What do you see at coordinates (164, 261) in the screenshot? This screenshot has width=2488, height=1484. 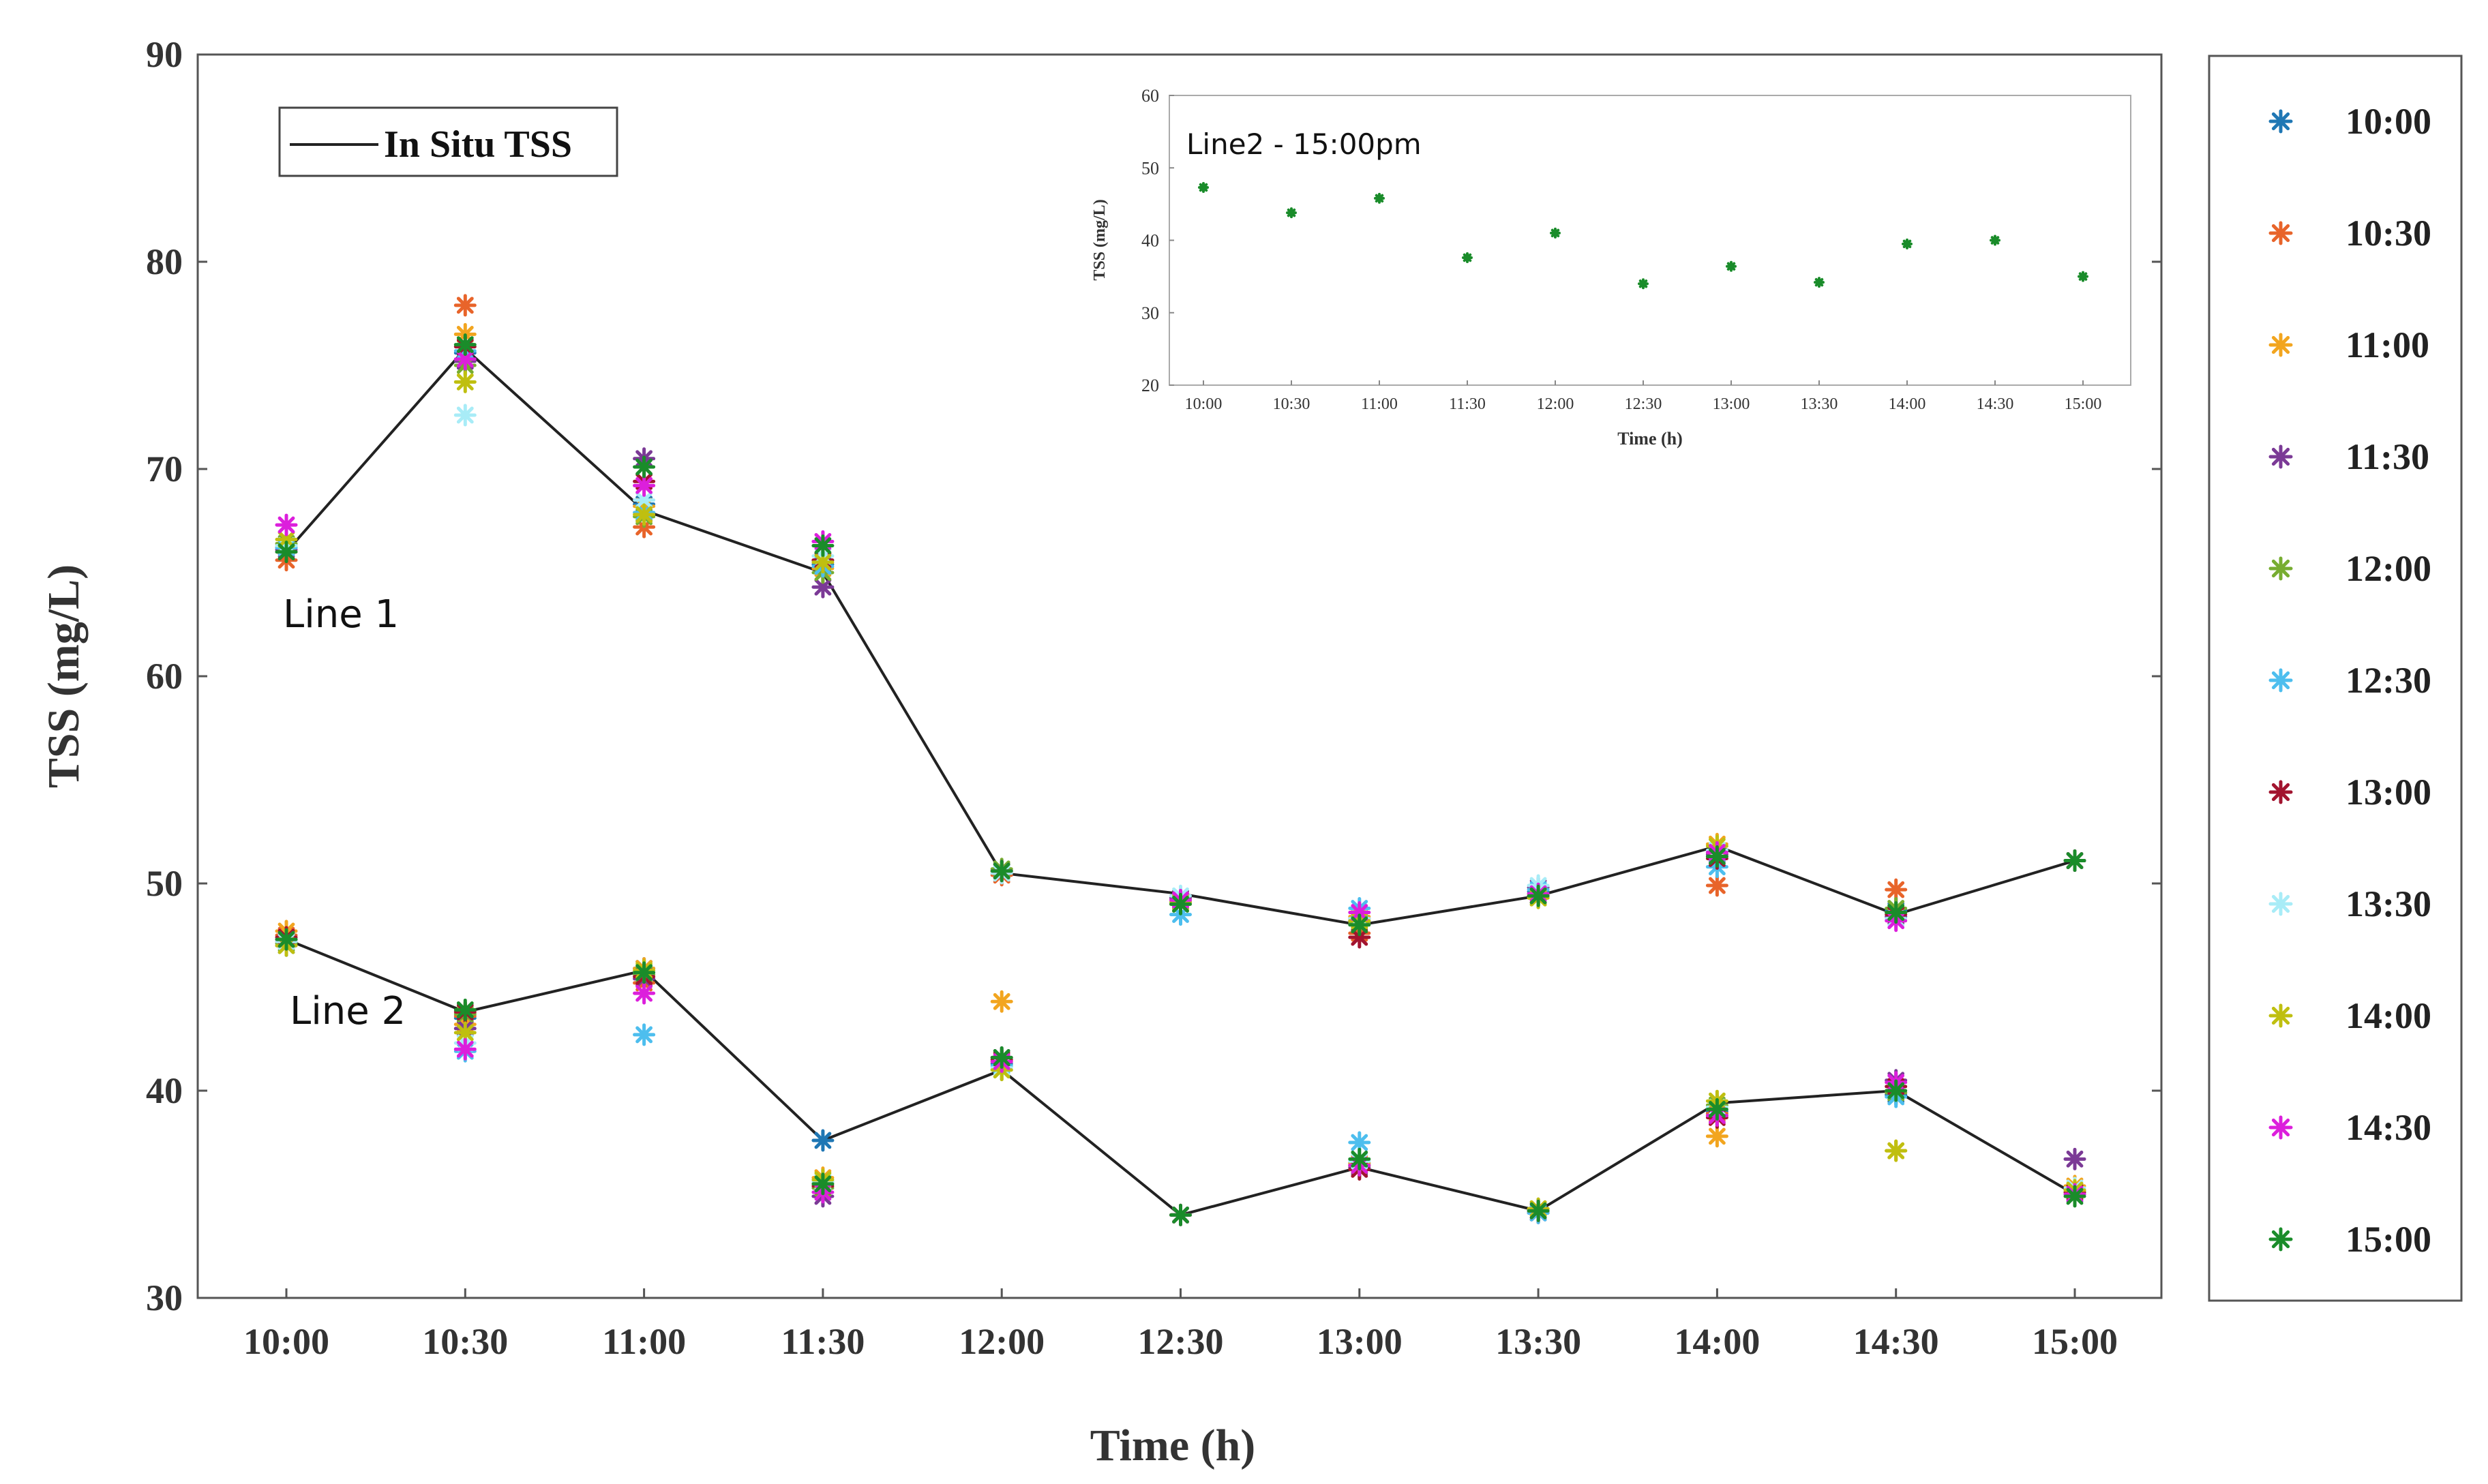 I see `y-tick-label: 80` at bounding box center [164, 261].